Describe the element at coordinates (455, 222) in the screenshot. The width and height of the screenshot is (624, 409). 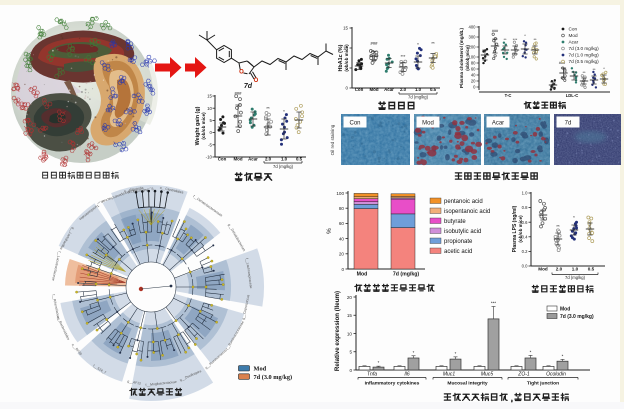
I see `svg-text: butyrate` at that location.